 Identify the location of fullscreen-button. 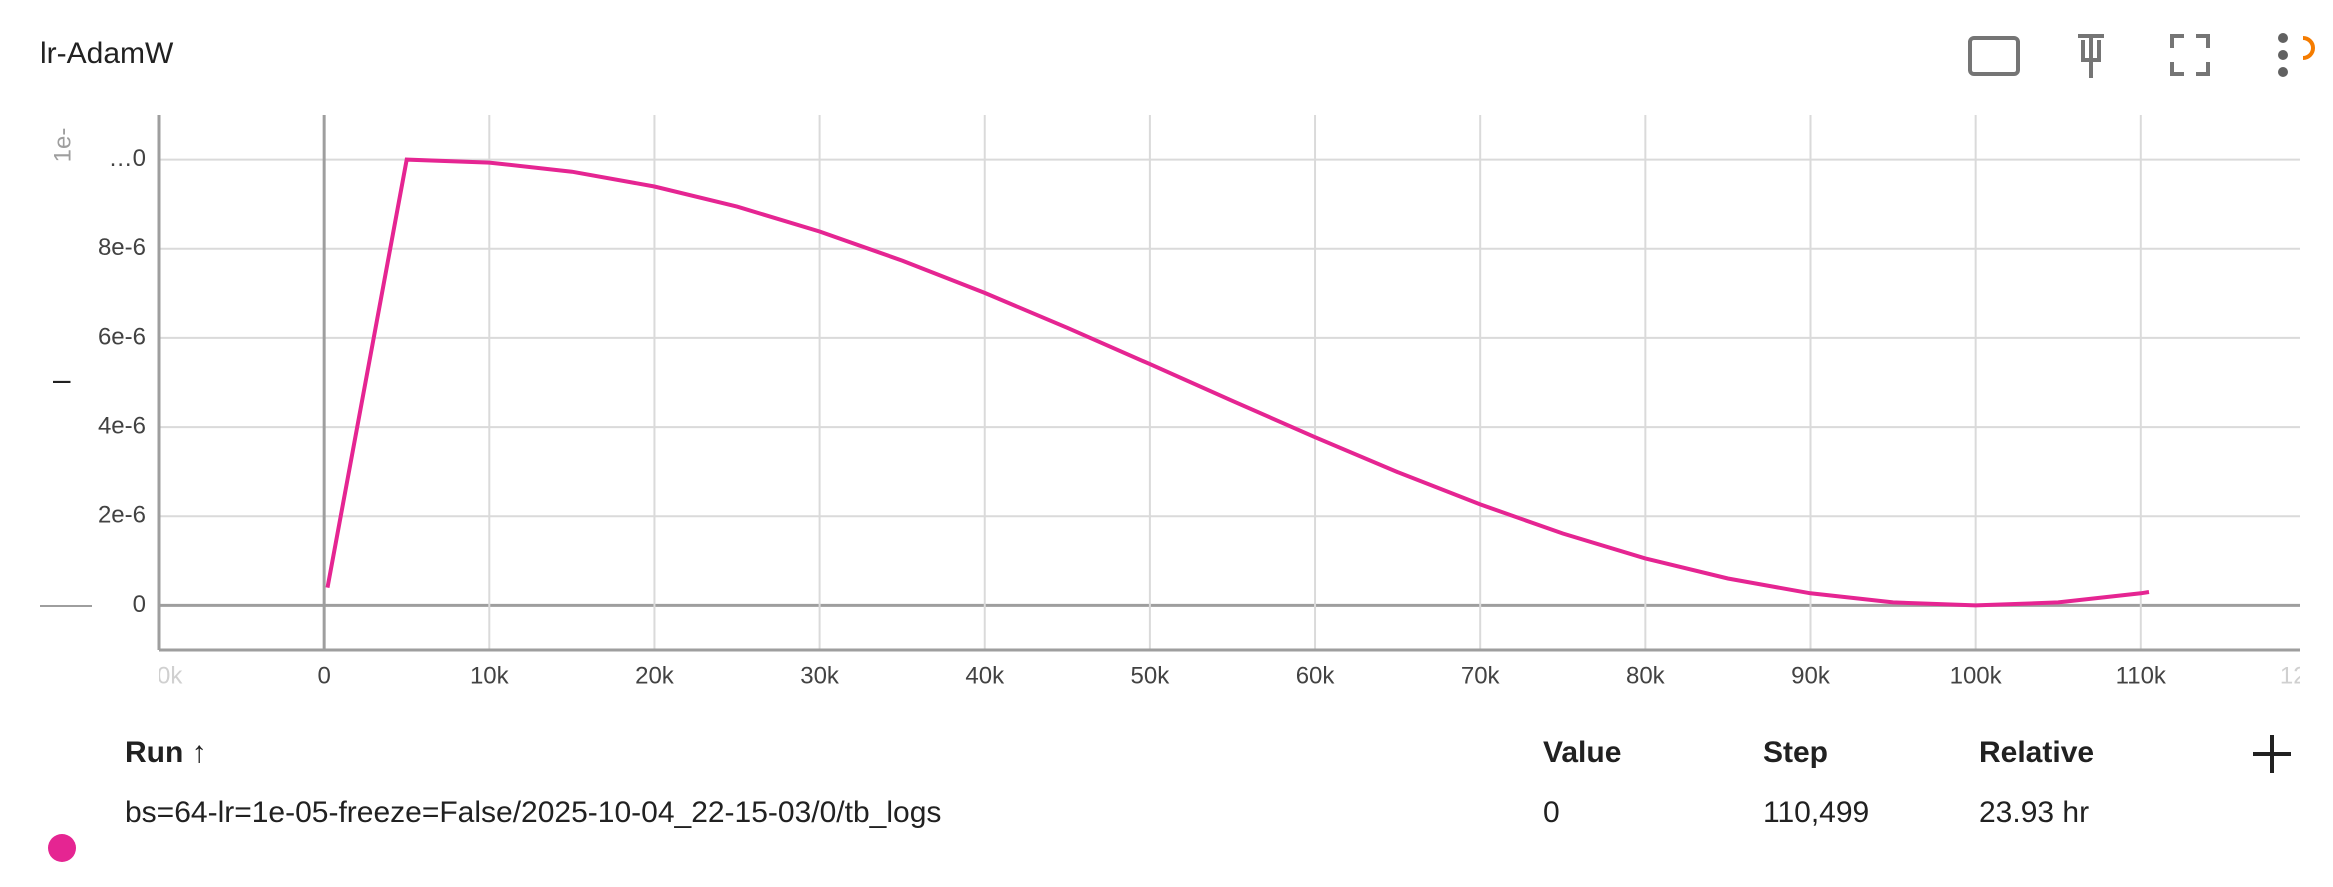
(2190, 55).